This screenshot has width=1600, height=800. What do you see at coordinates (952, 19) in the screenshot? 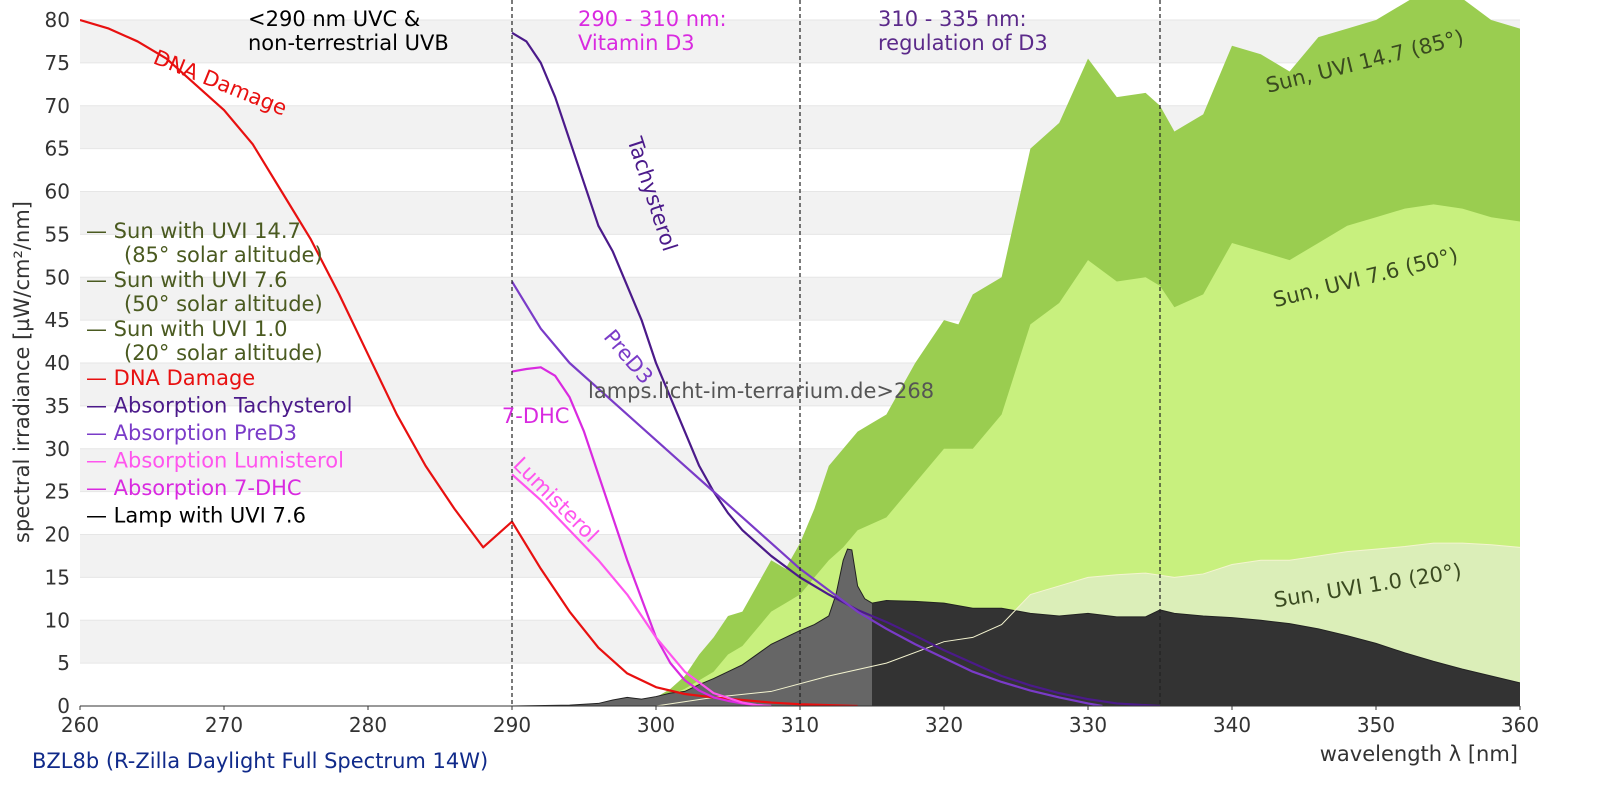
I see `region-annotation-3-line-1: 310 - 335 nm:` at bounding box center [952, 19].